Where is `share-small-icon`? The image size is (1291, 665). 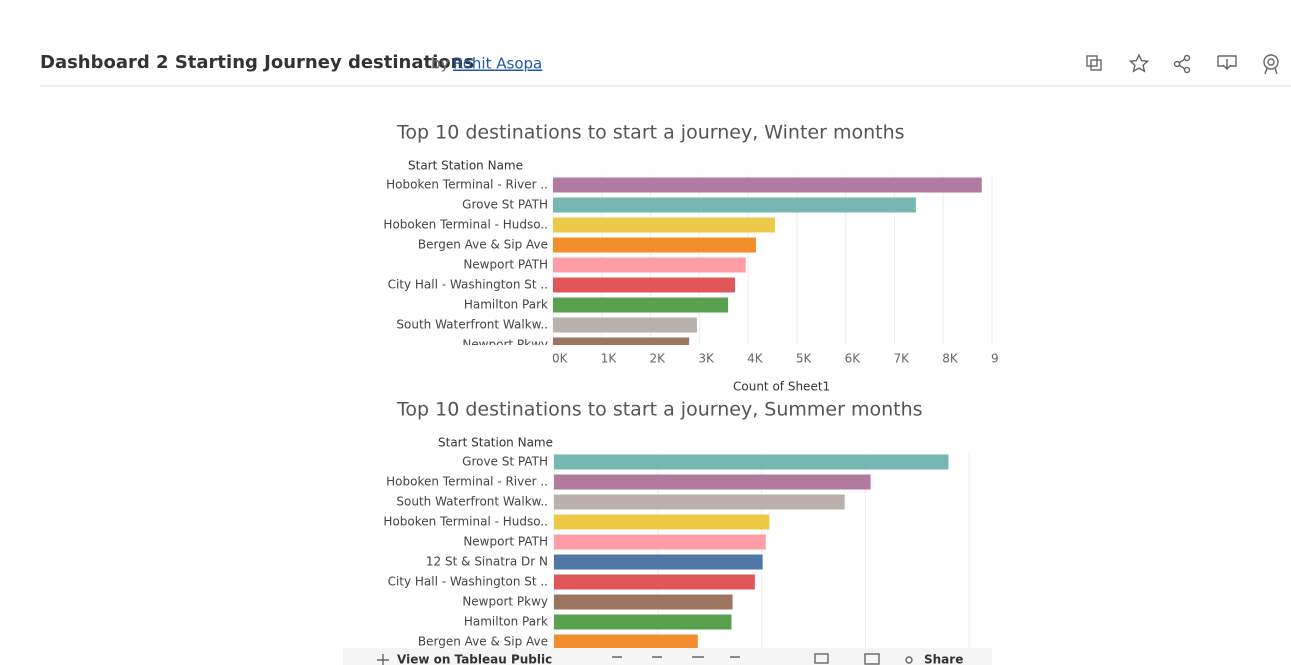
share-small-icon is located at coordinates (909, 660).